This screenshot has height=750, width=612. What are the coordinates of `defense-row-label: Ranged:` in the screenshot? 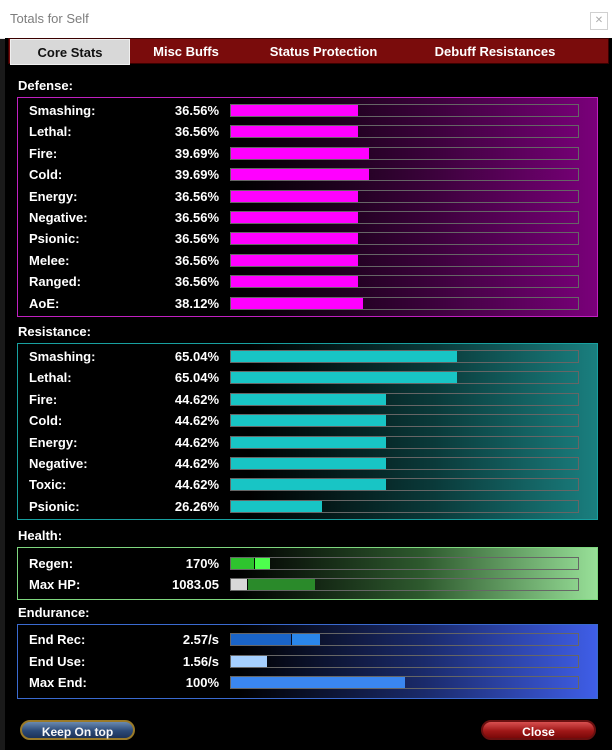 It's located at (55, 282).